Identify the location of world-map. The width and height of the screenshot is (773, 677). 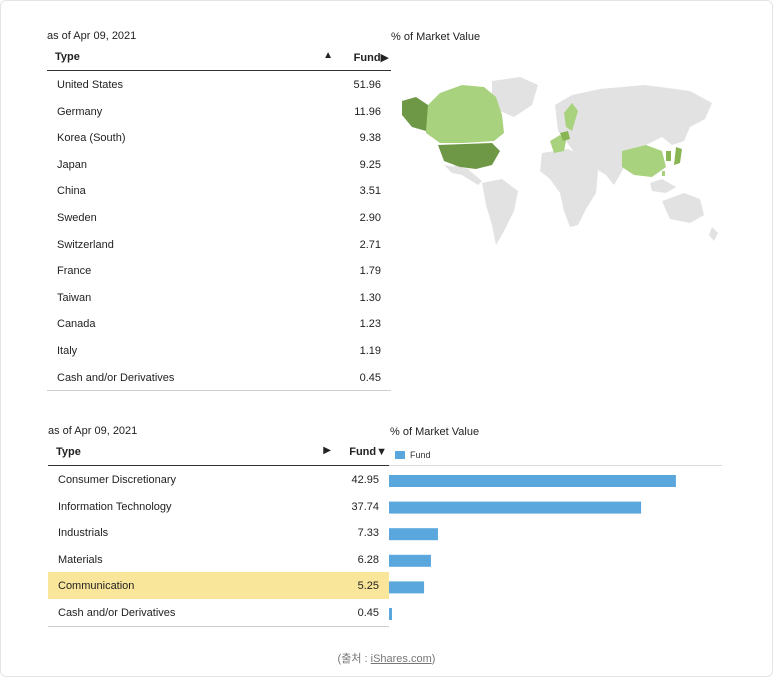
(561, 162).